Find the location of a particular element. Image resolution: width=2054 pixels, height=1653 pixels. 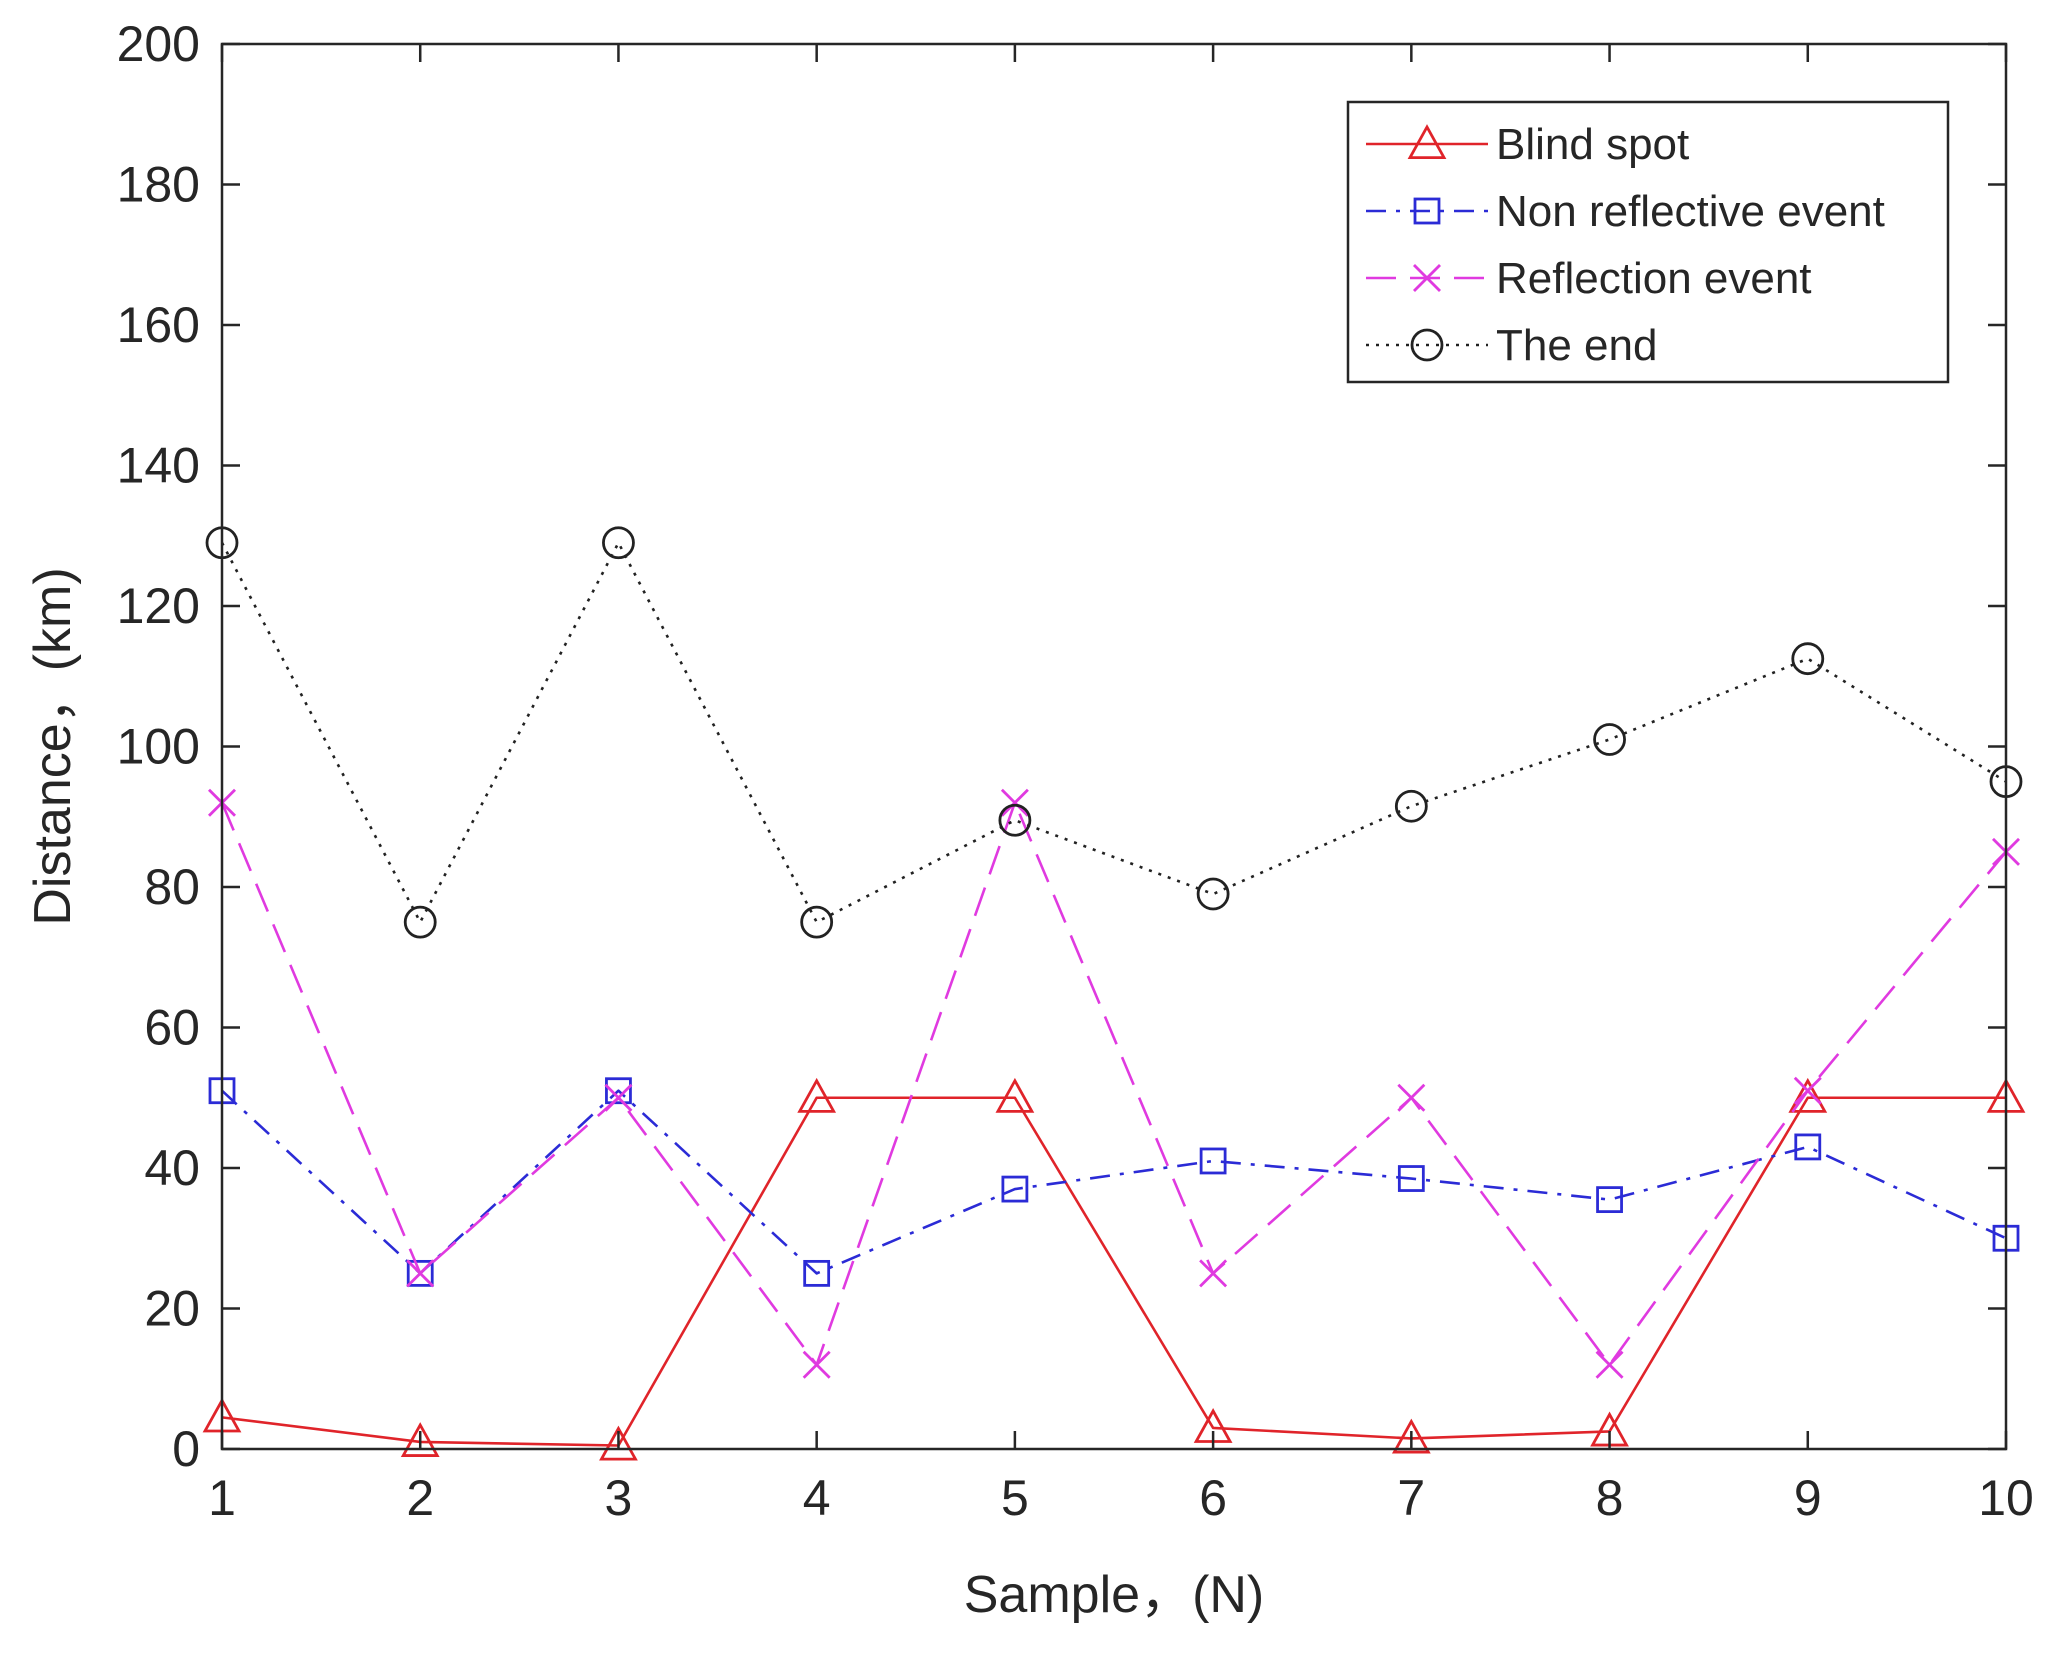

legend-item-the-end: The end is located at coordinates (1511, 345).